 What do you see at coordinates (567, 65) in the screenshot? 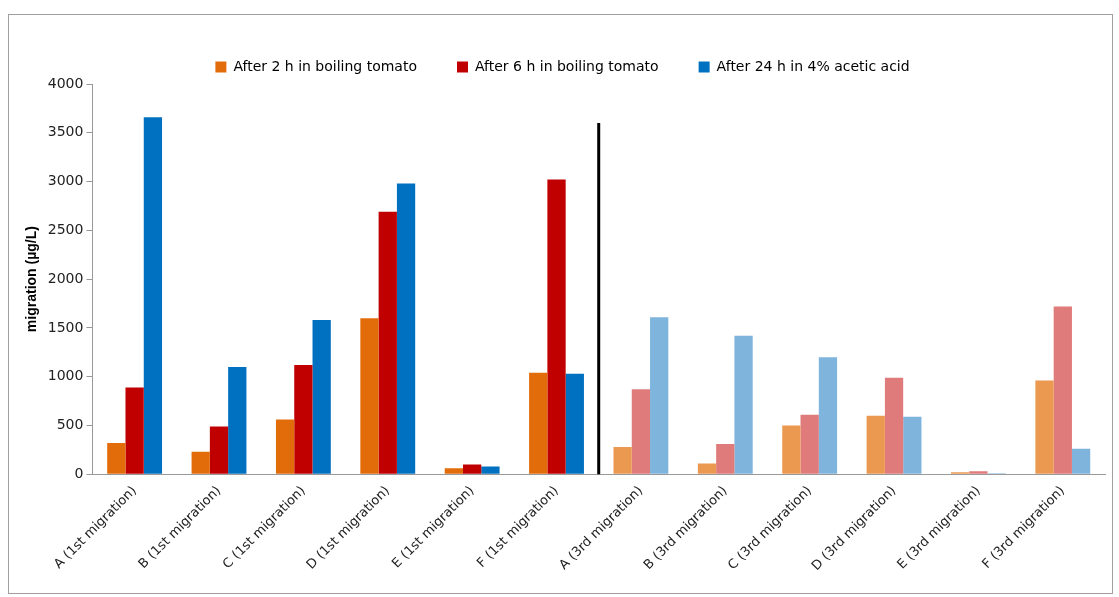
I see `legend-label: After 6 h in boiling tomato` at bounding box center [567, 65].